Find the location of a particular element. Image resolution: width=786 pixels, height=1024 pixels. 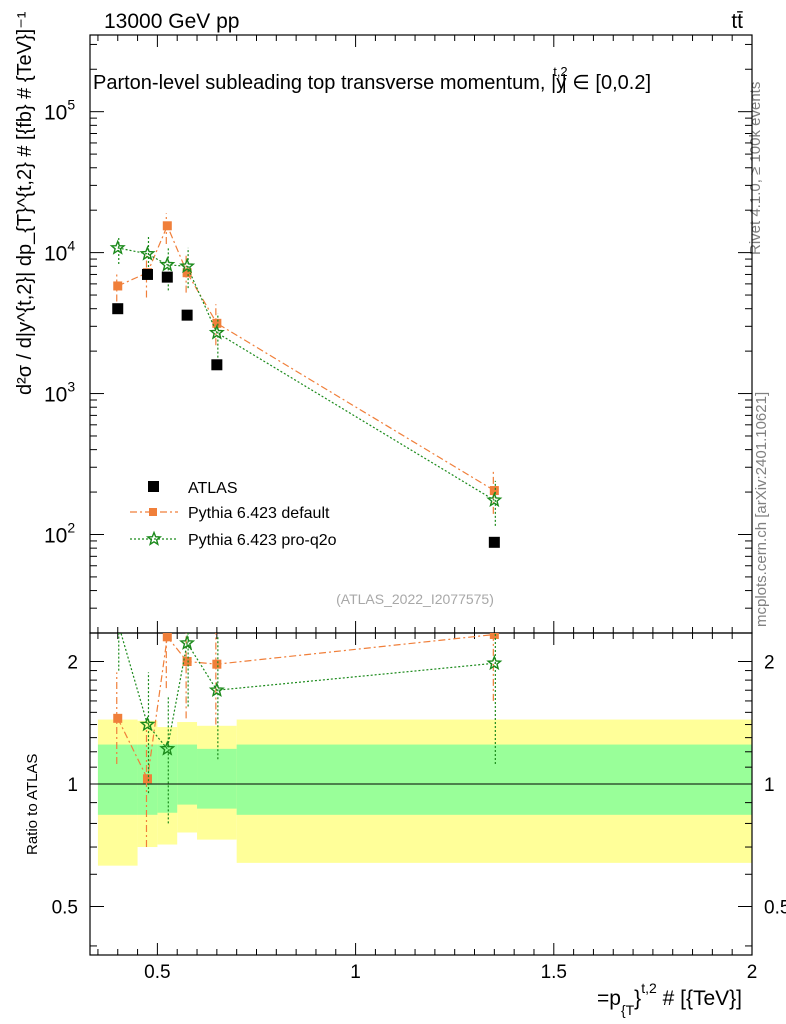

energy-label: 13000 GeV pp is located at coordinates (171, 21).